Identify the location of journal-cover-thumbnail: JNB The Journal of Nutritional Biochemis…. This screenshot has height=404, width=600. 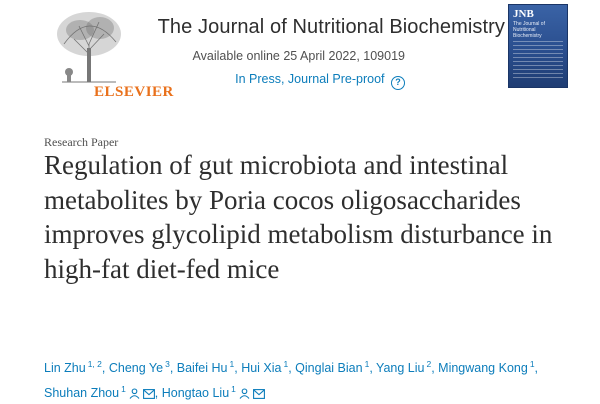
(538, 46).